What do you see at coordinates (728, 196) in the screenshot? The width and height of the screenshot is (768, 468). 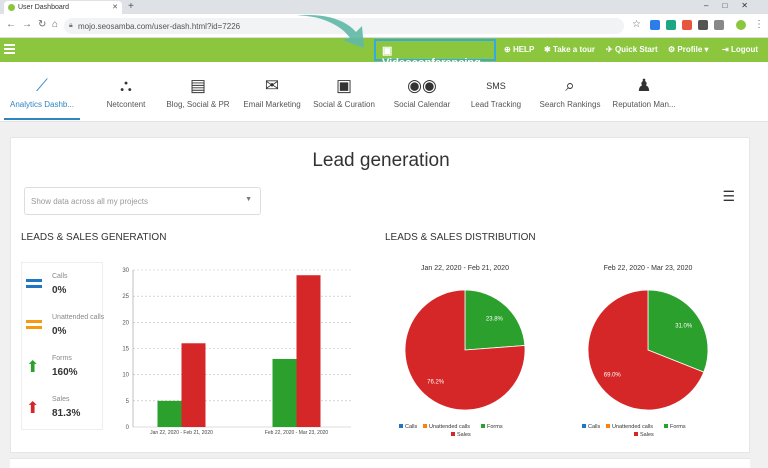 I see `export-menu-icon: ☰` at bounding box center [728, 196].